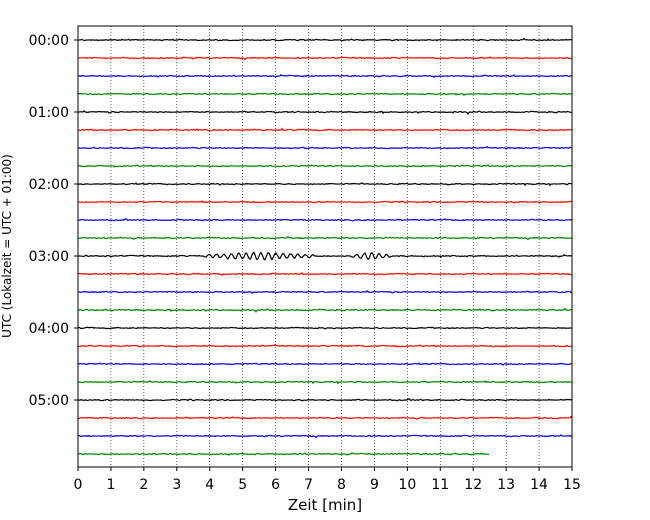  What do you see at coordinates (49, 185) in the screenshot?
I see `y-tick-label-2: 02:00` at bounding box center [49, 185].